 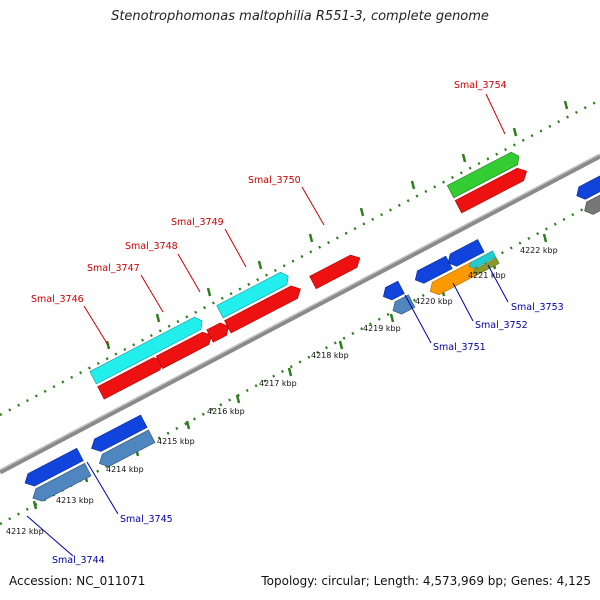 What do you see at coordinates (434, 301) in the screenshot?
I see `tick-label-4220-kbp: 4220 kbp` at bounding box center [434, 301].